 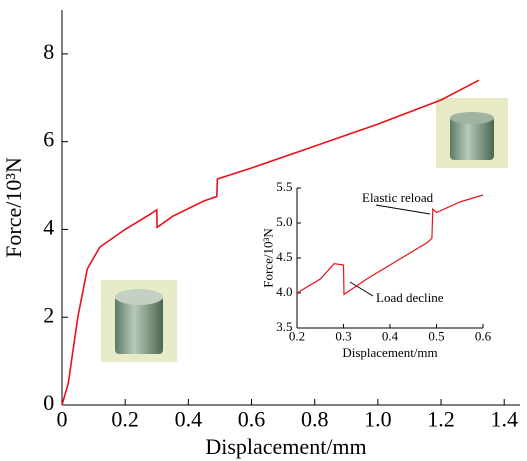 What do you see at coordinates (504, 419) in the screenshot?
I see `x-tick-label: 1.4` at bounding box center [504, 419].